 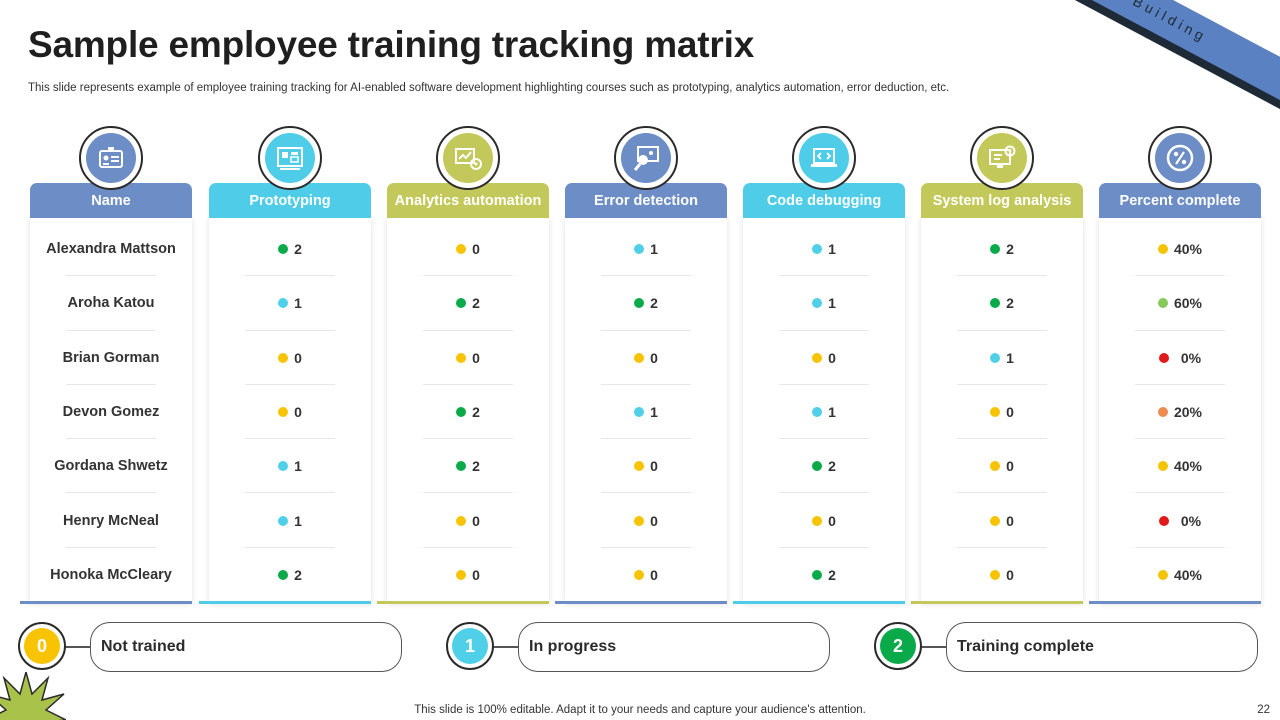 I want to click on column-cells: 2 2 1 0 0 0 0, so click(x=1002, y=412).